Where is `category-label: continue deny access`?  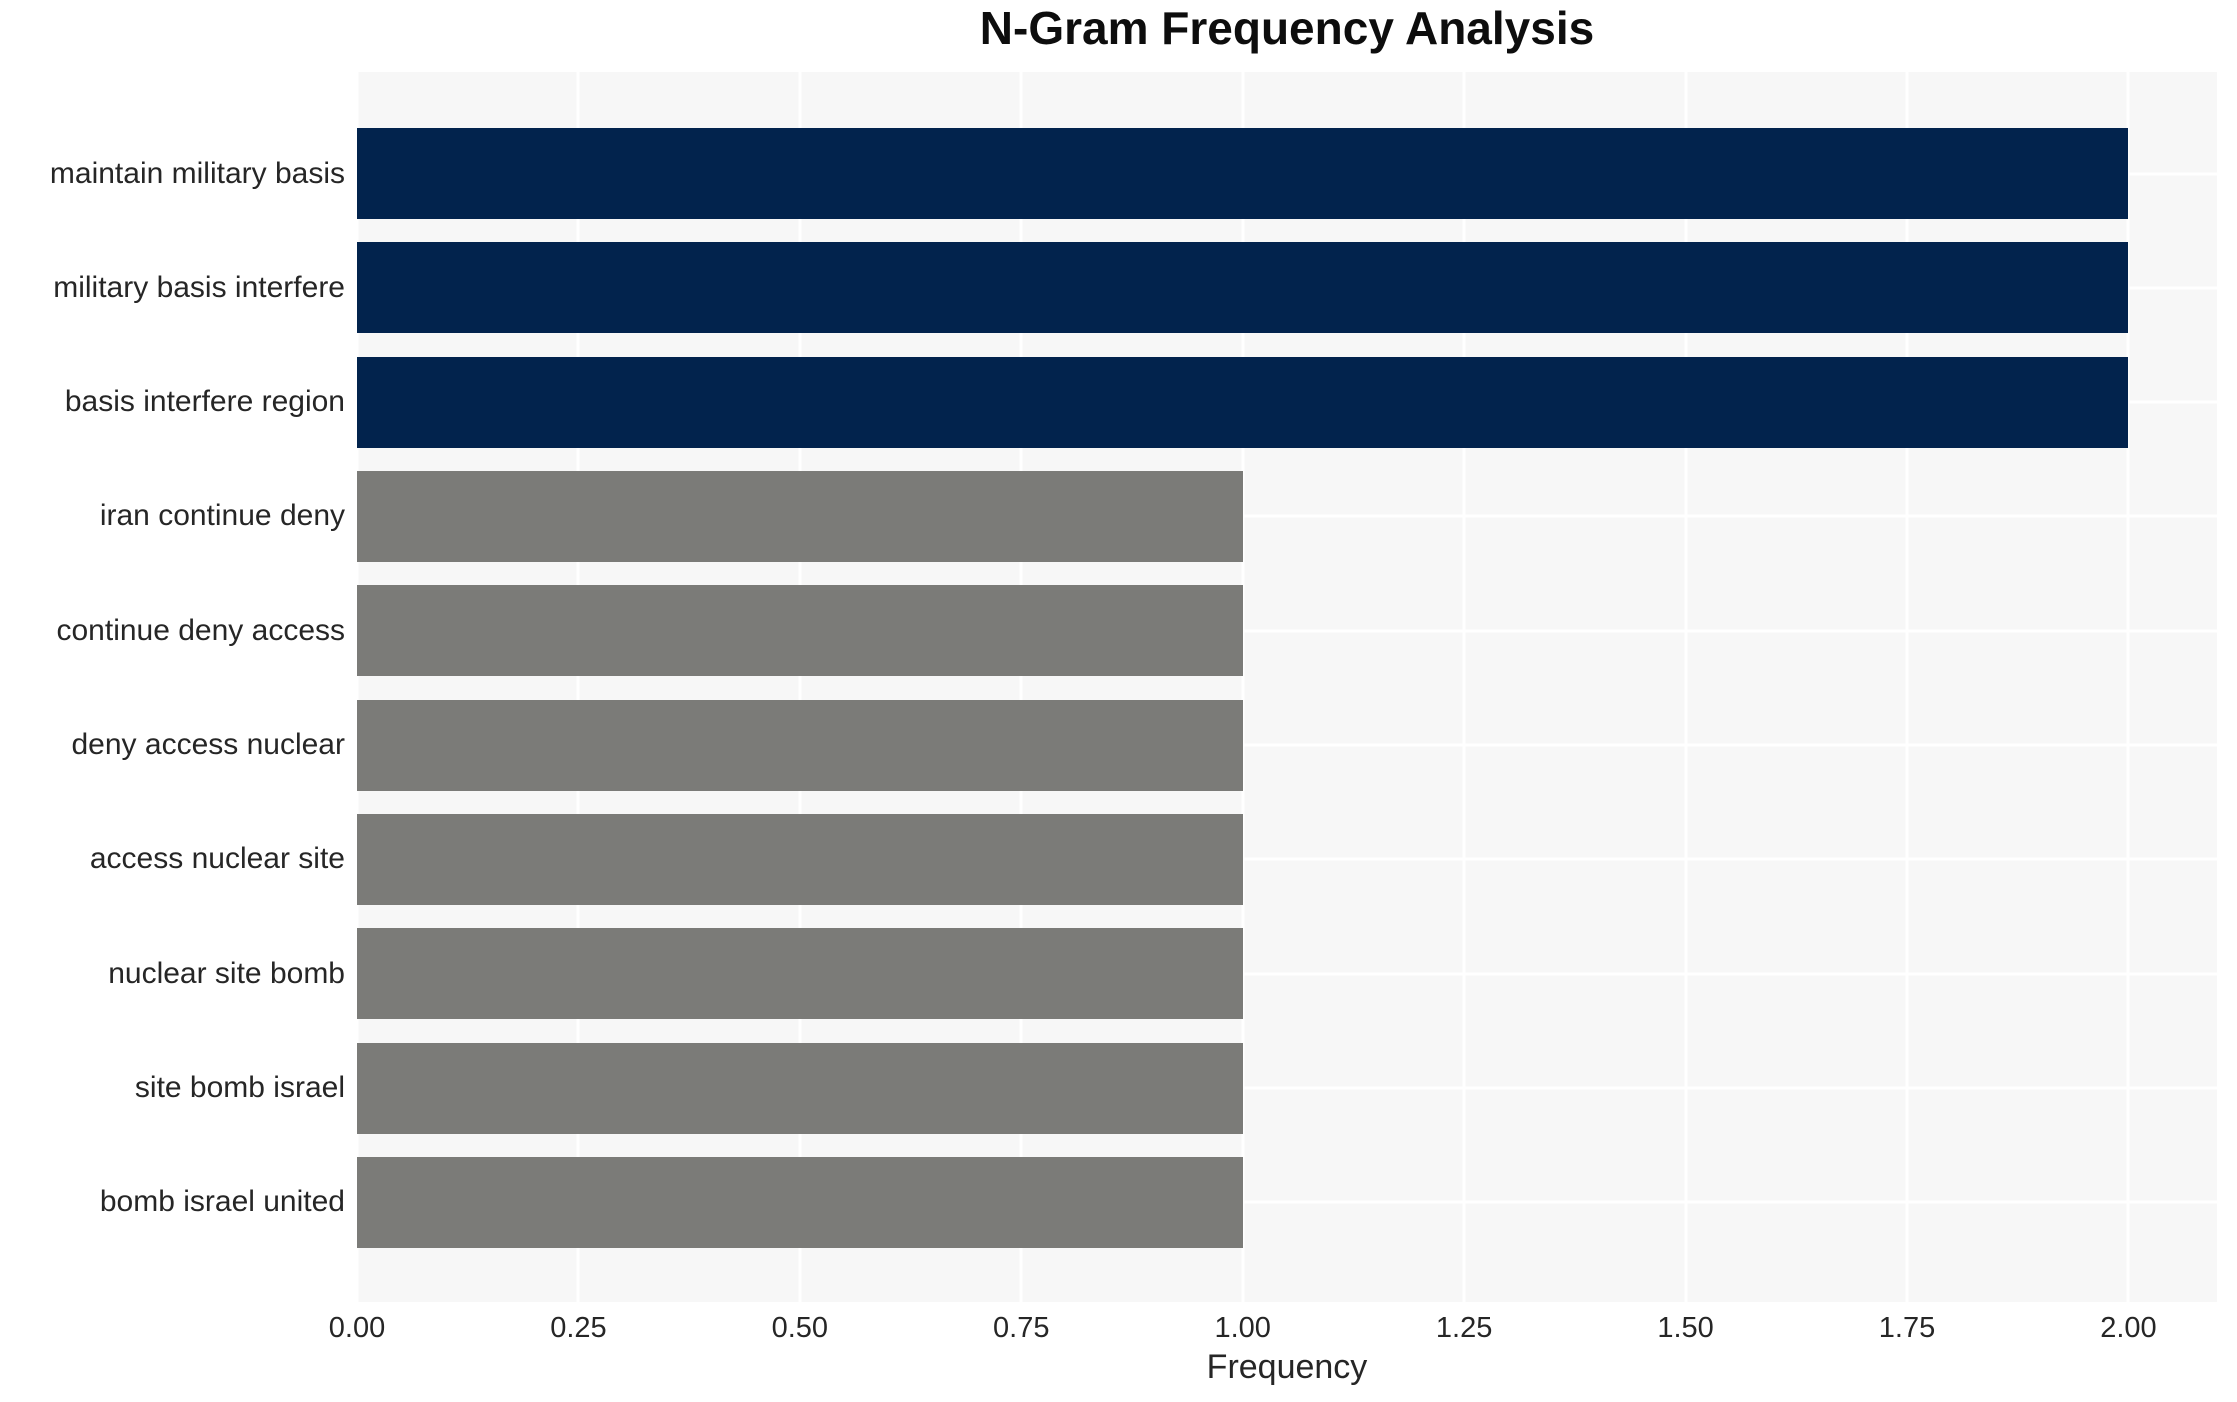 category-label: continue deny access is located at coordinates (200, 630).